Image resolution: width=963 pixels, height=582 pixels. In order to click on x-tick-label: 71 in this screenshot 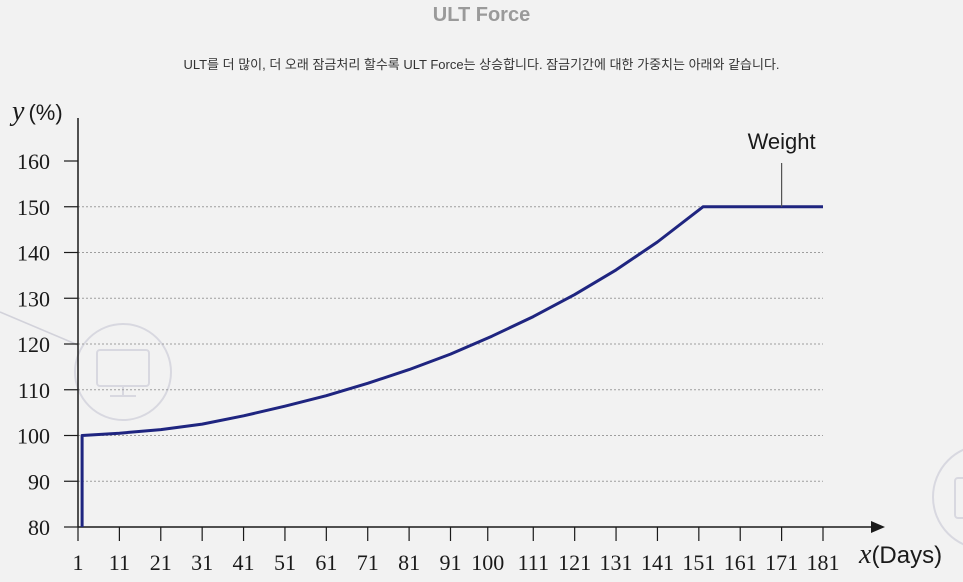, I will do `click(368, 562)`.